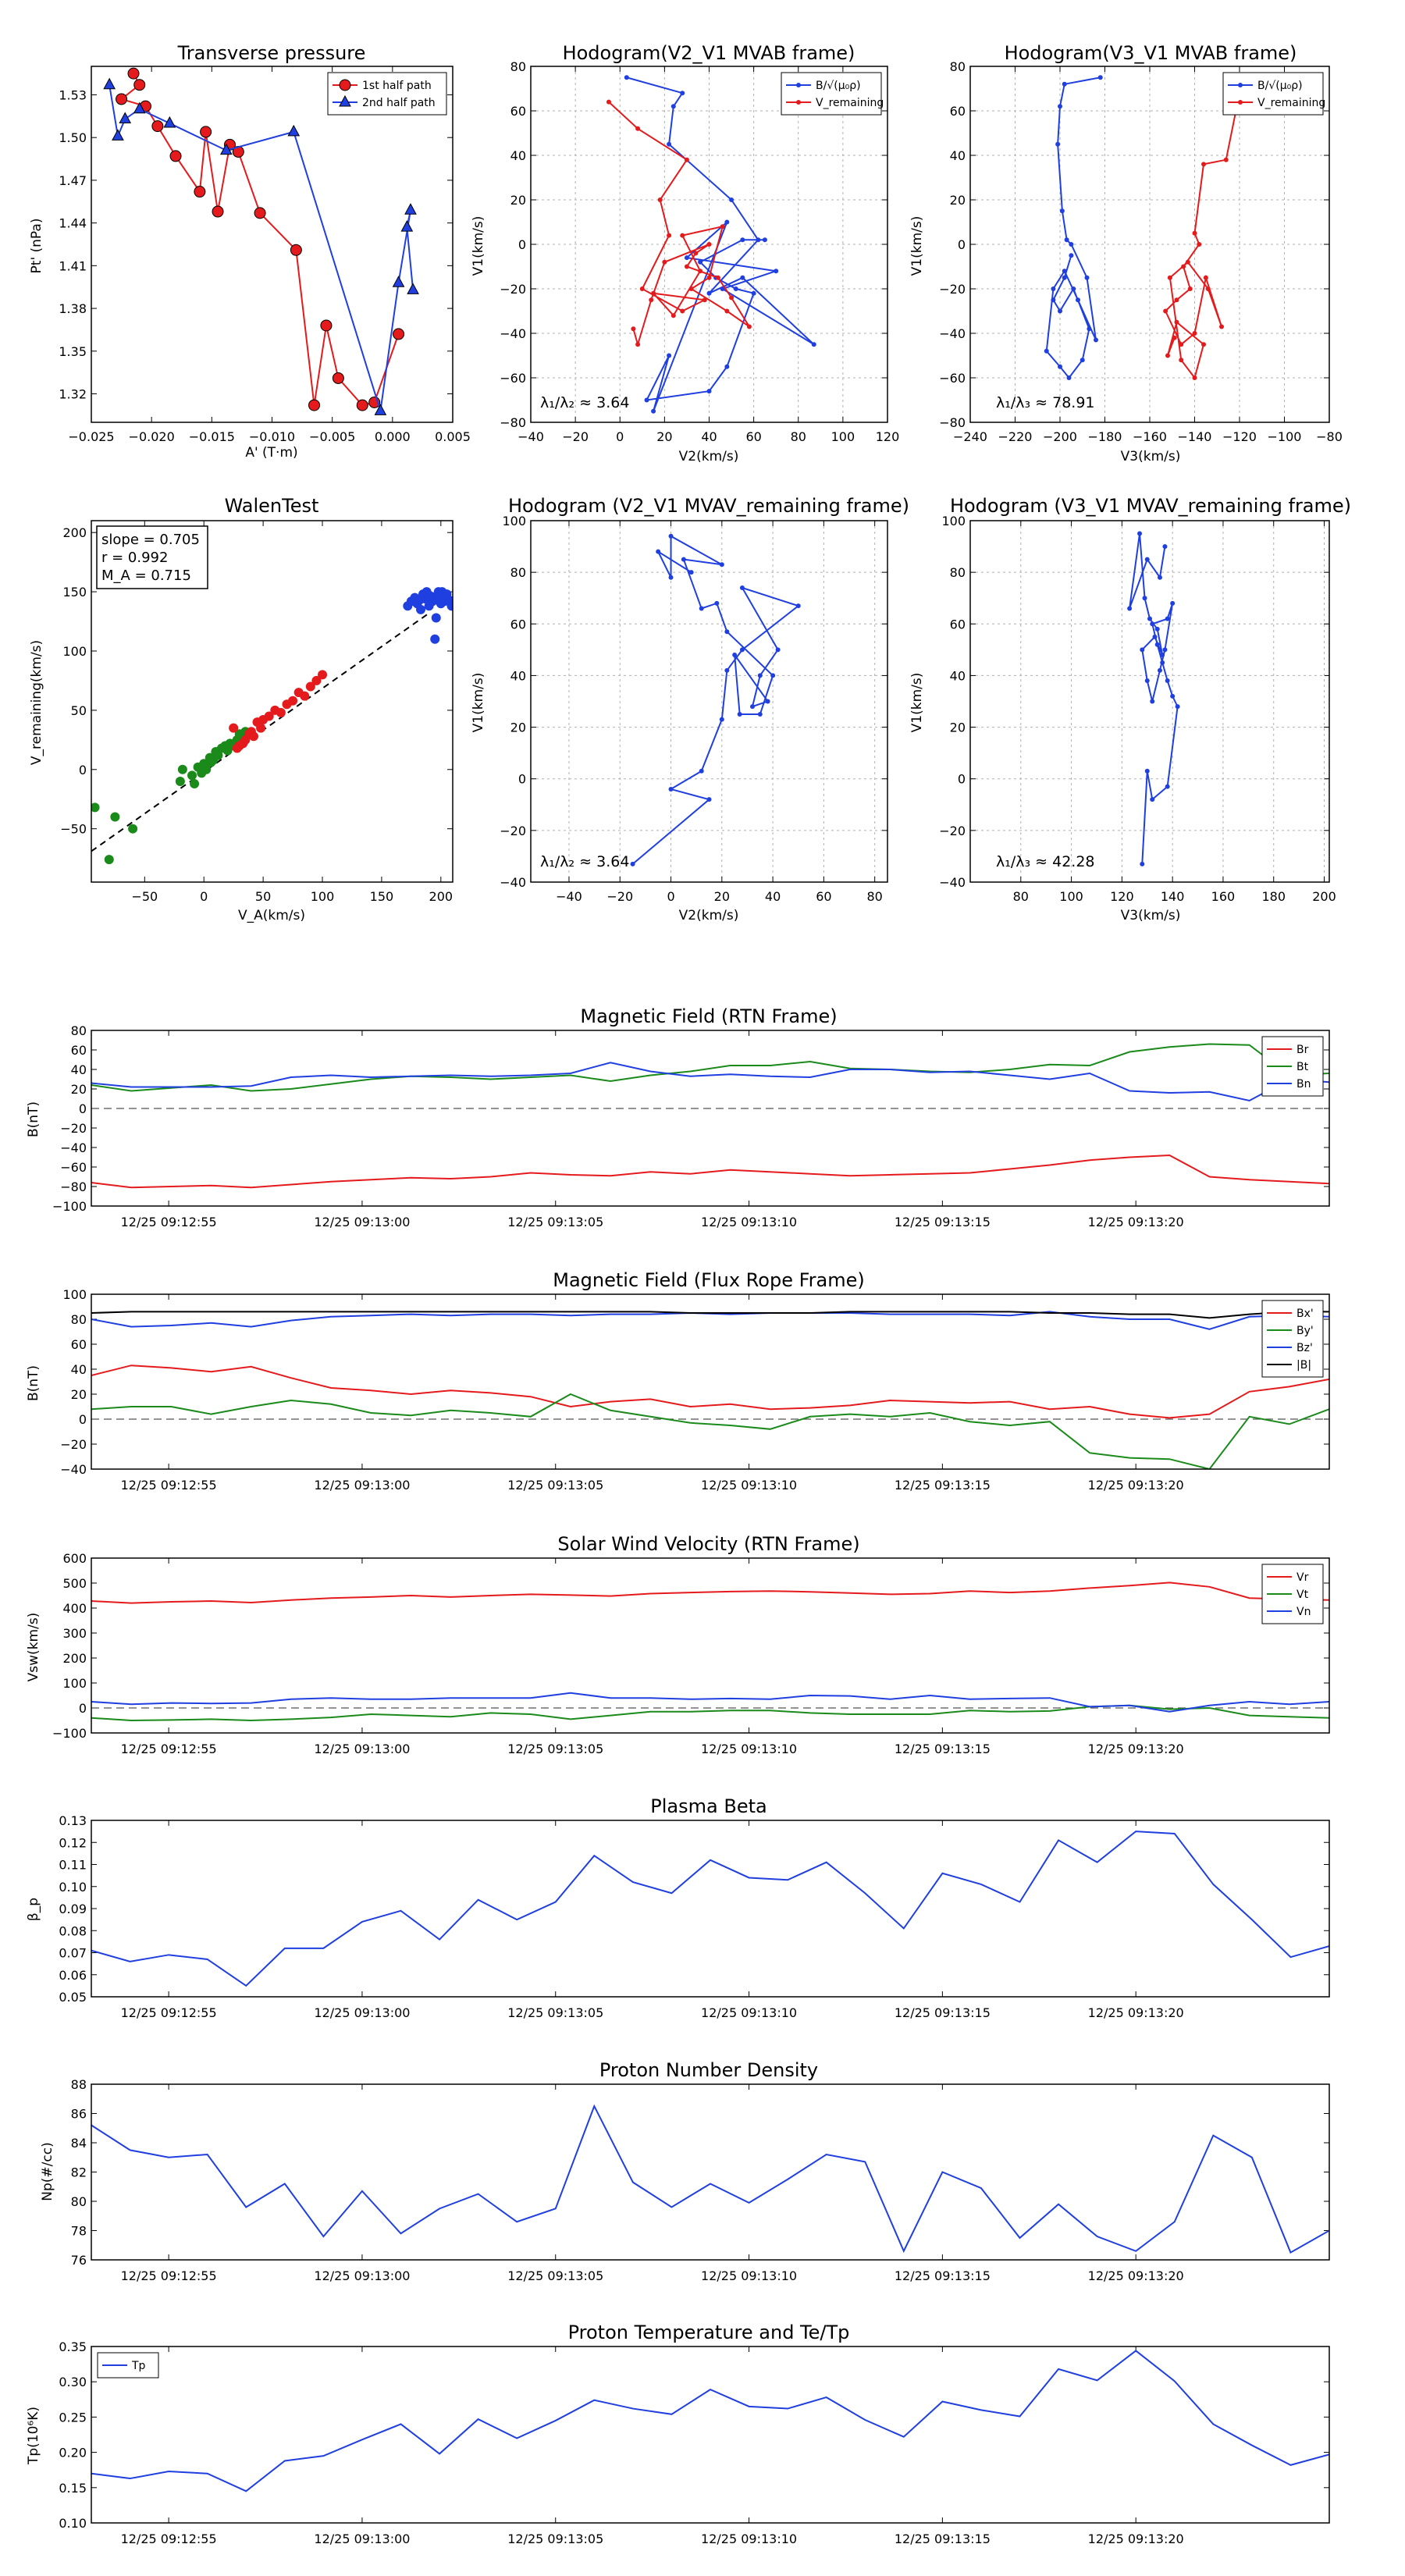 This screenshot has height=2576, width=1405. Describe the element at coordinates (73, 2382) in the screenshot. I see `y-tick-label: 0.30` at that location.